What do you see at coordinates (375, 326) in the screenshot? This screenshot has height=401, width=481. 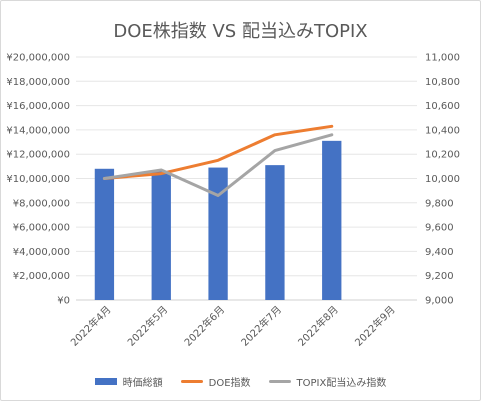 I see `x-axis-tick-label: 2022年9月` at bounding box center [375, 326].